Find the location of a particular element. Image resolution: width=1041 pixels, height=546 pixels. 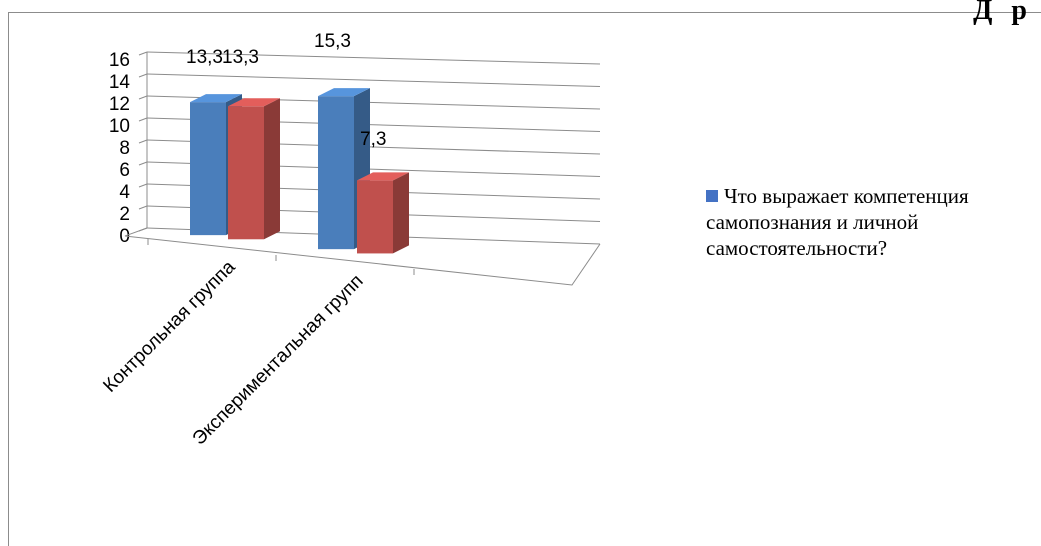

y-tick-label: 12 is located at coordinates (119, 104).